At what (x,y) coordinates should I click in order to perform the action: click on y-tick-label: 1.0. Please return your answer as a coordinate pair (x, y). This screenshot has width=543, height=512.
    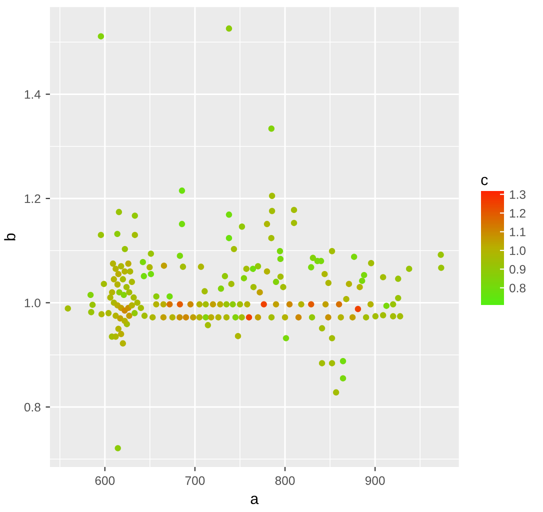
    Looking at the image, I should click on (32, 303).